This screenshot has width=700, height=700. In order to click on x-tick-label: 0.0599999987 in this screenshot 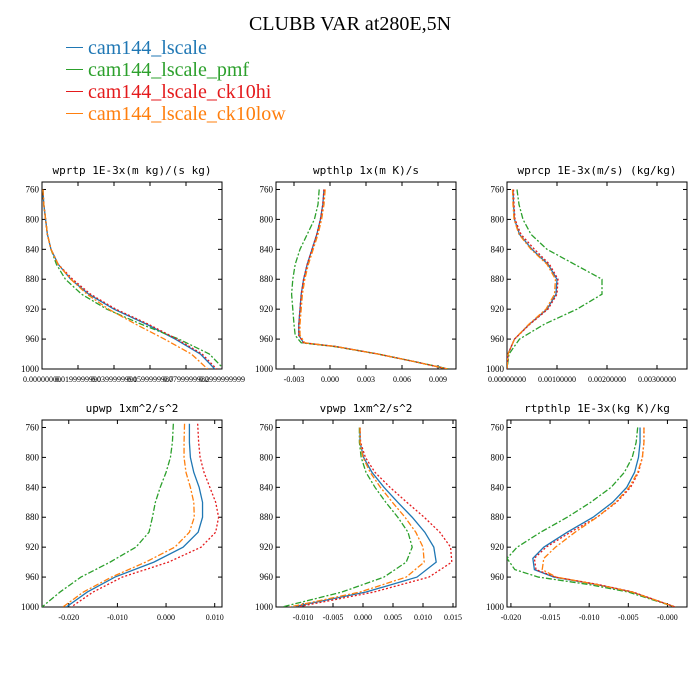, I will do `click(150, 379)`.